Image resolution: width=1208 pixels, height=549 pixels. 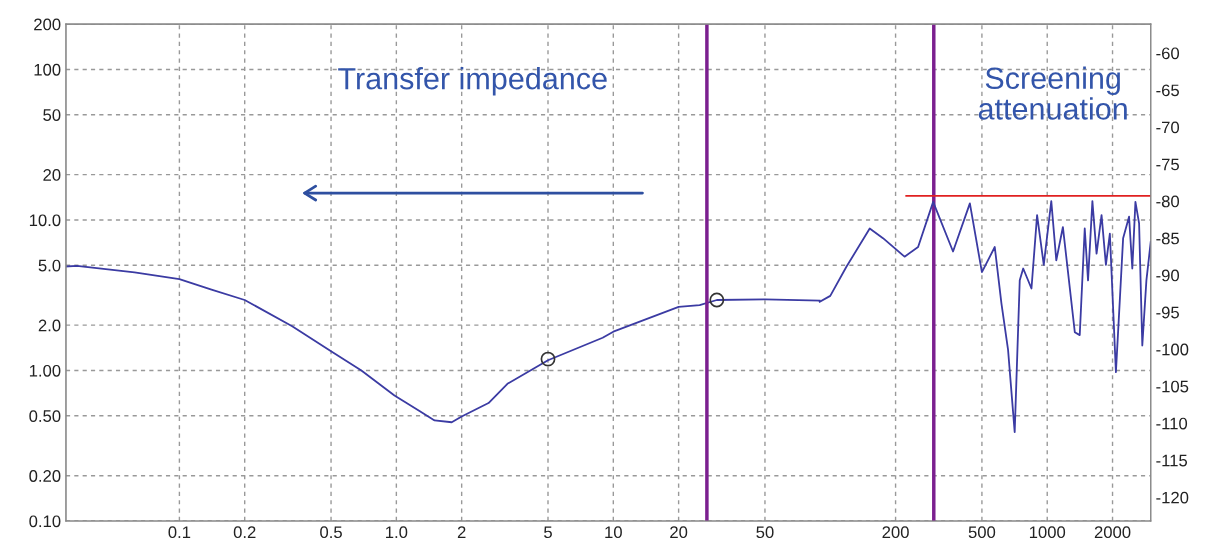 I want to click on annotation: Screening attenuation, so click(x=1052, y=93).